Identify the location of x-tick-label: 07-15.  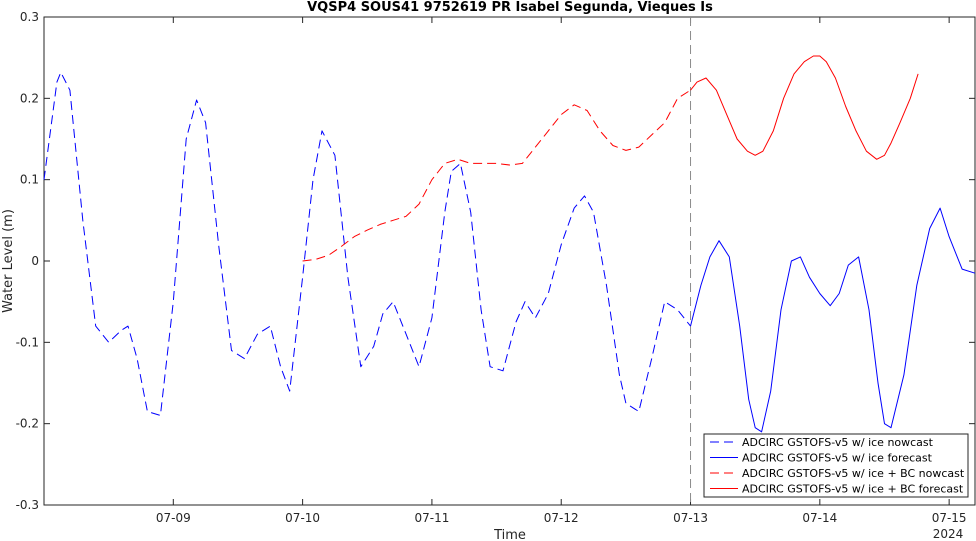
(949, 518).